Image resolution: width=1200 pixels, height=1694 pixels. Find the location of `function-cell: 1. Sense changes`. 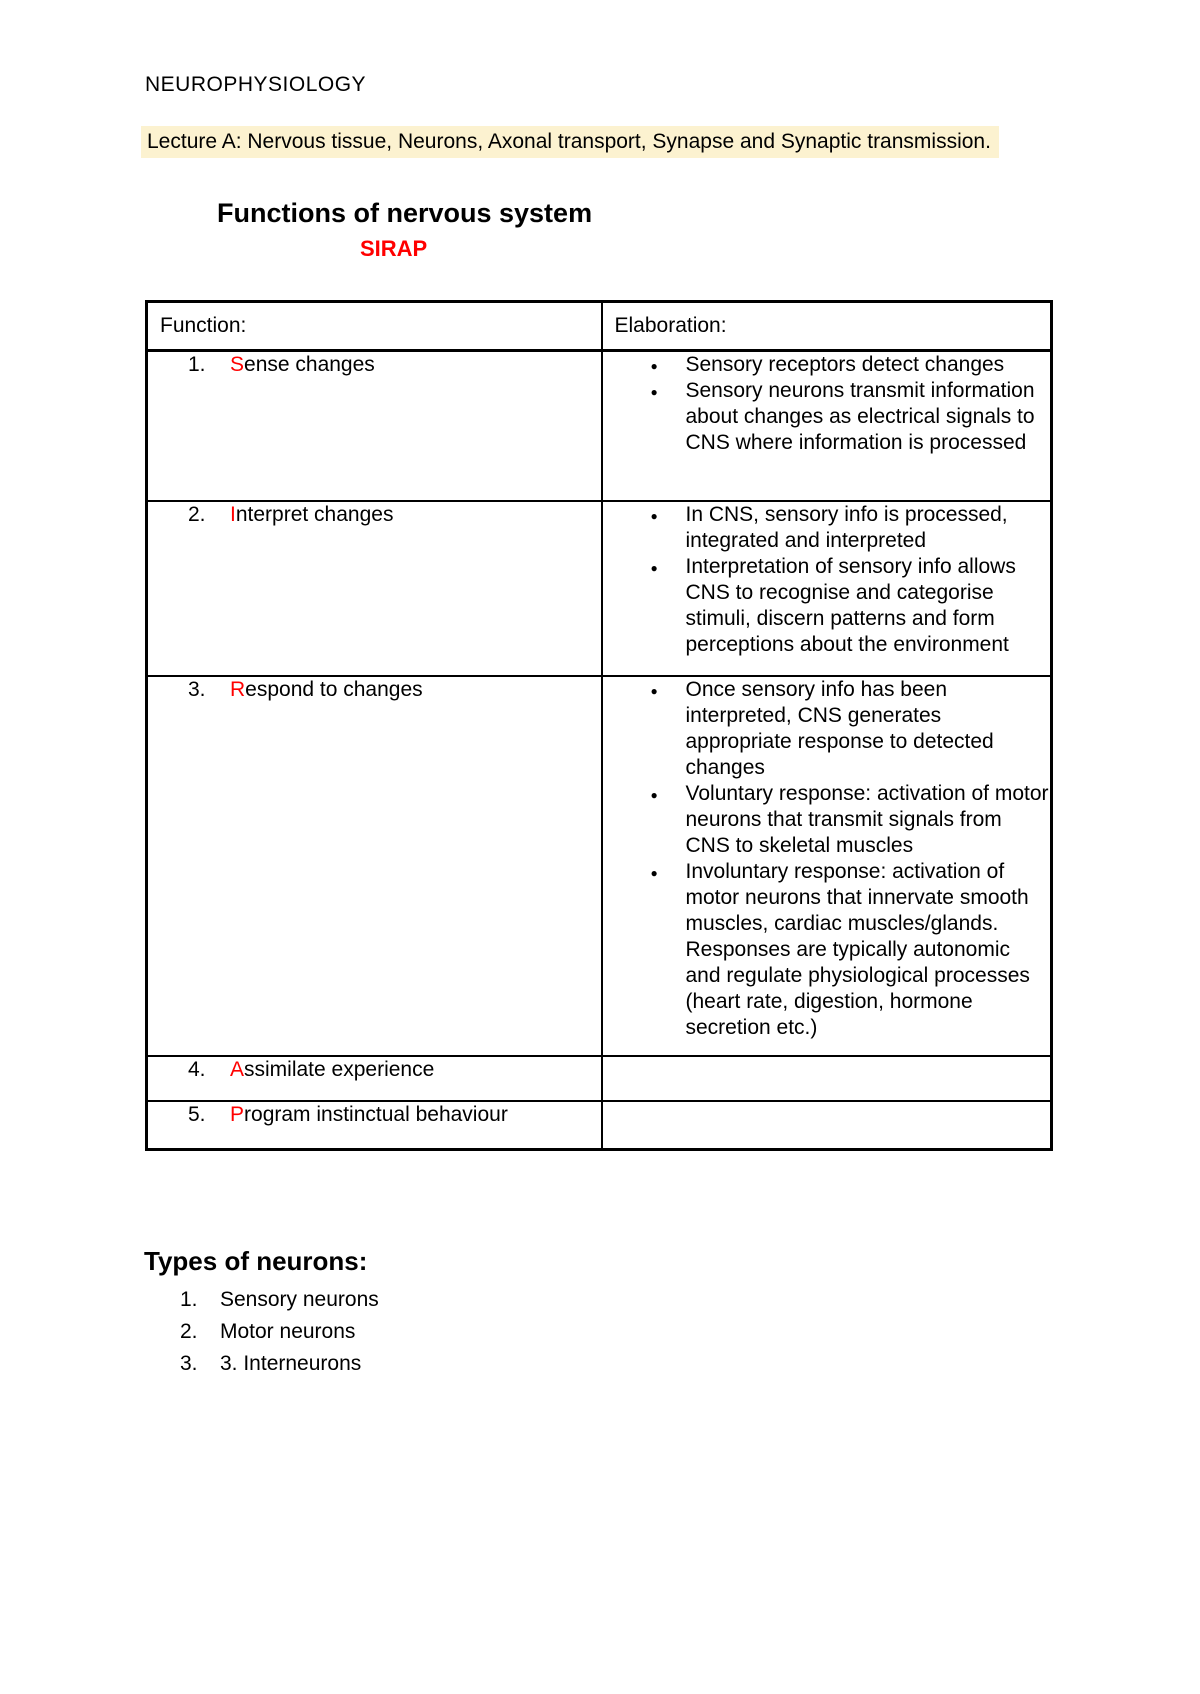

function-cell: 1. Sense changes is located at coordinates (374, 425).